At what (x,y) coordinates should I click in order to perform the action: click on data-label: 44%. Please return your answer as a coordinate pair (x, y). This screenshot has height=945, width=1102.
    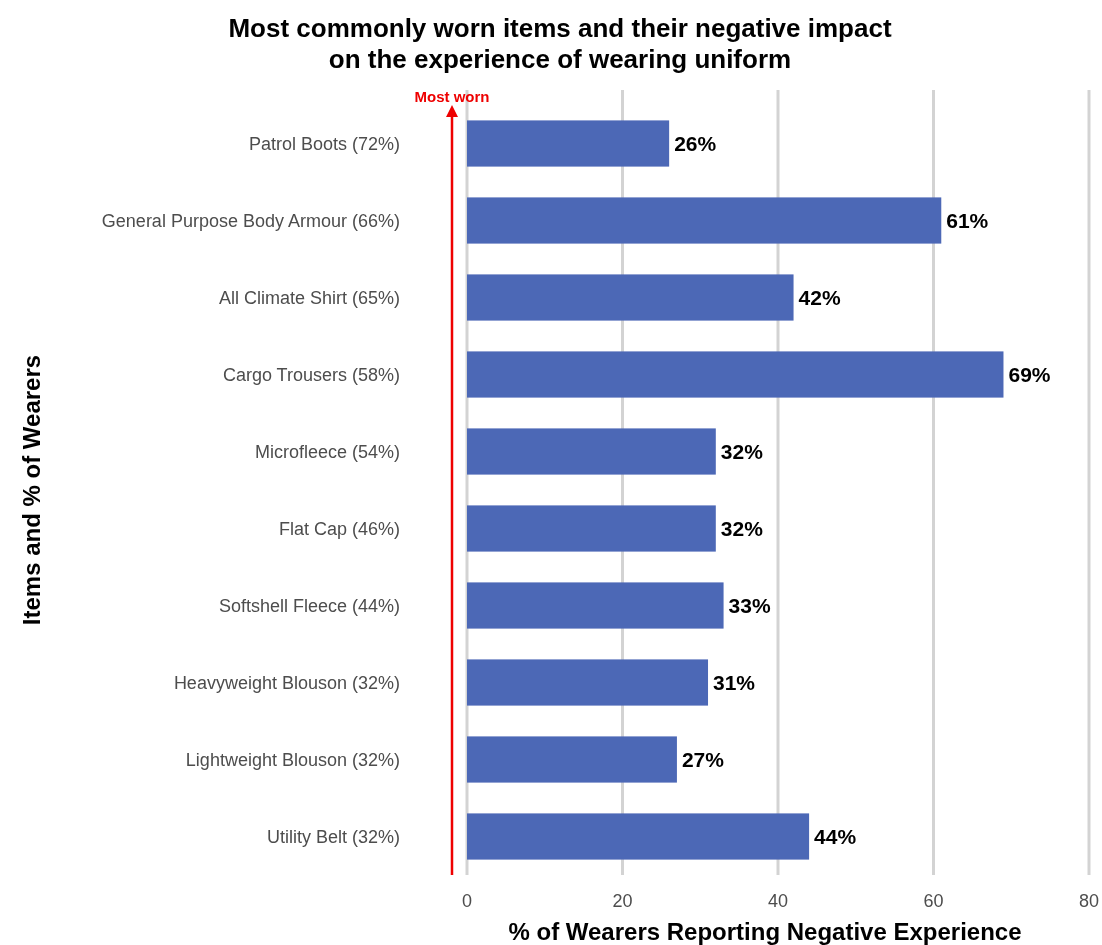
    Looking at the image, I should click on (835, 836).